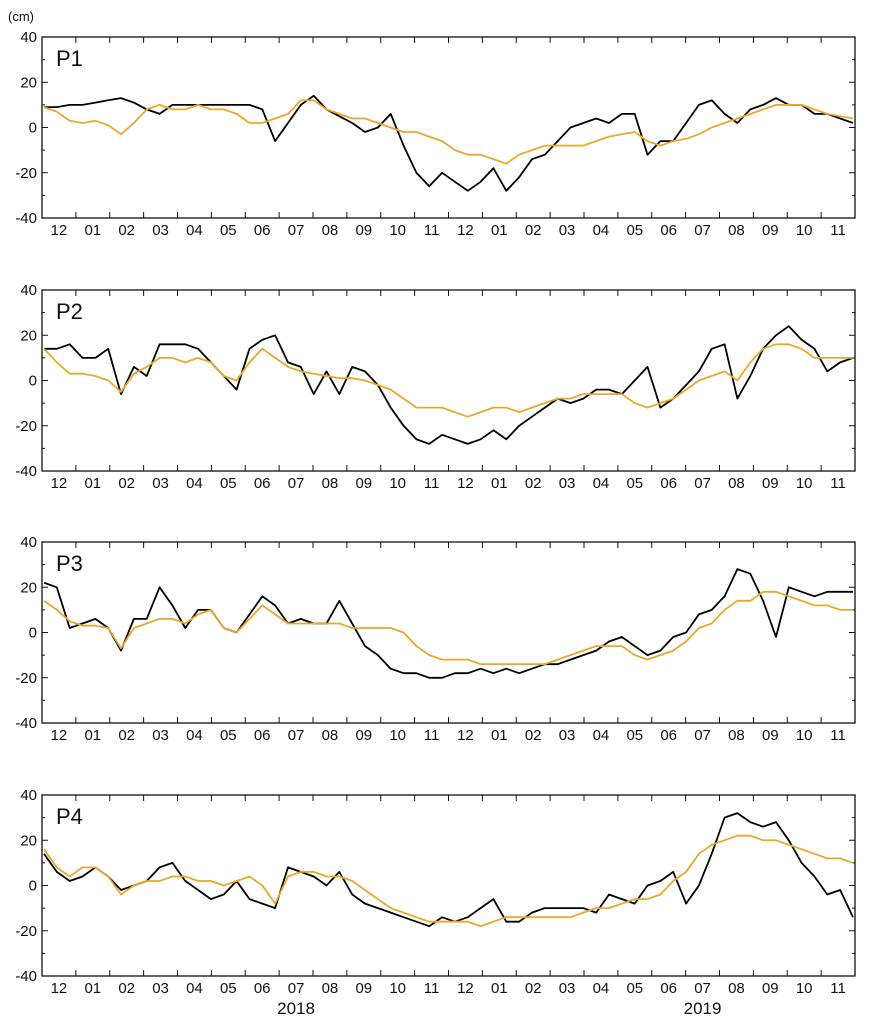 The height and width of the screenshot is (1032, 869). I want to click on panel-label: P4, so click(69, 816).